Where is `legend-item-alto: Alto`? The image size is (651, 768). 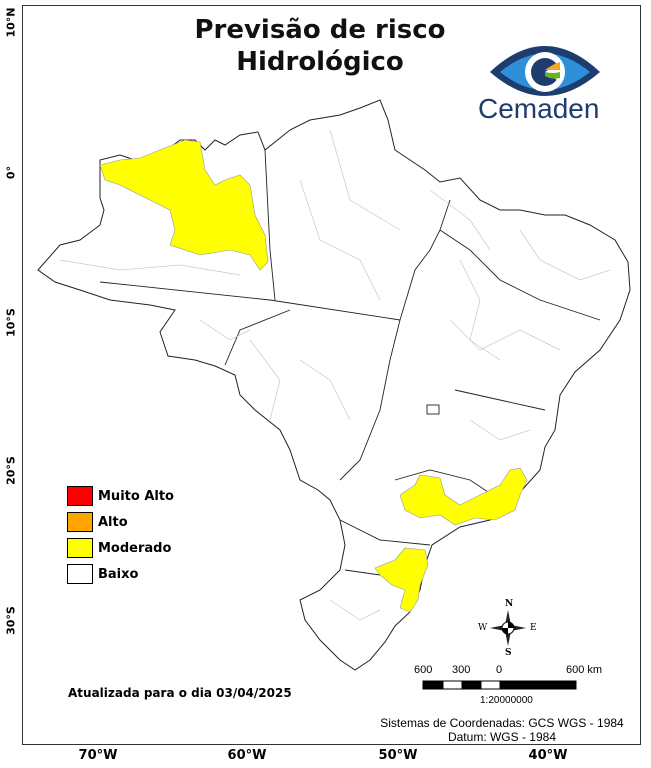 legend-item-alto: Alto is located at coordinates (97, 522).